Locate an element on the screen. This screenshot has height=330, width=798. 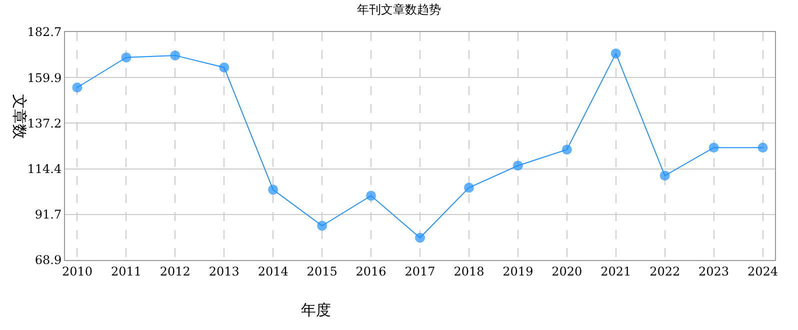
x-tick-label: 2016 is located at coordinates (371, 271).